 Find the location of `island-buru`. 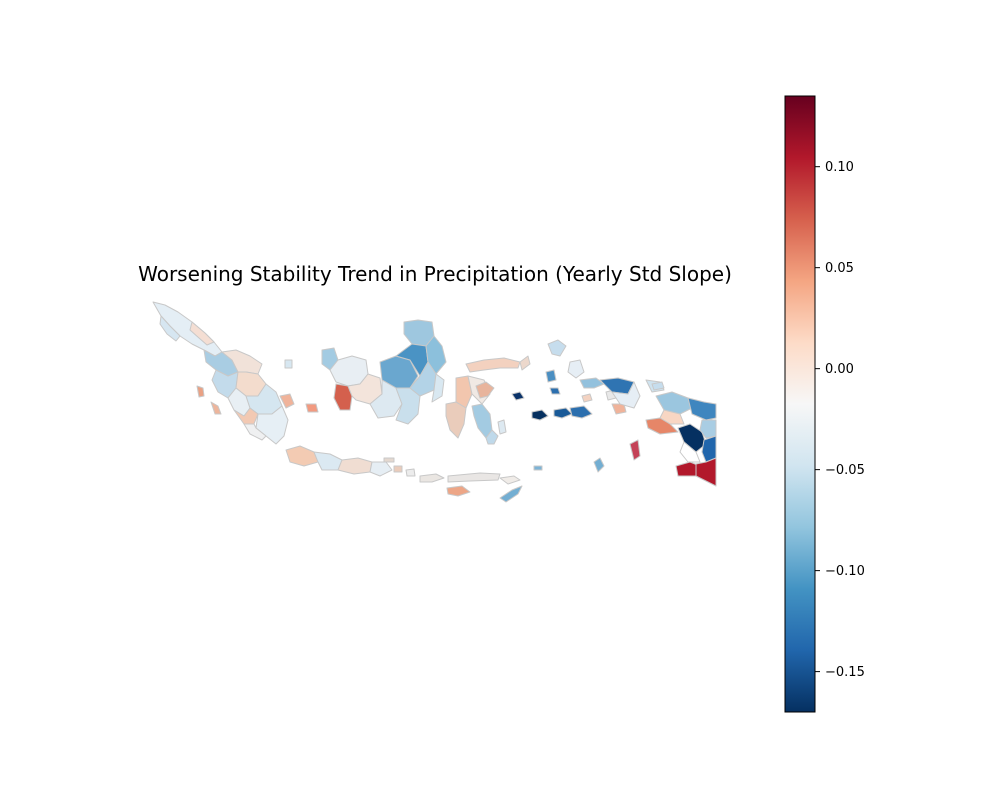

island-buru is located at coordinates (540, 415).